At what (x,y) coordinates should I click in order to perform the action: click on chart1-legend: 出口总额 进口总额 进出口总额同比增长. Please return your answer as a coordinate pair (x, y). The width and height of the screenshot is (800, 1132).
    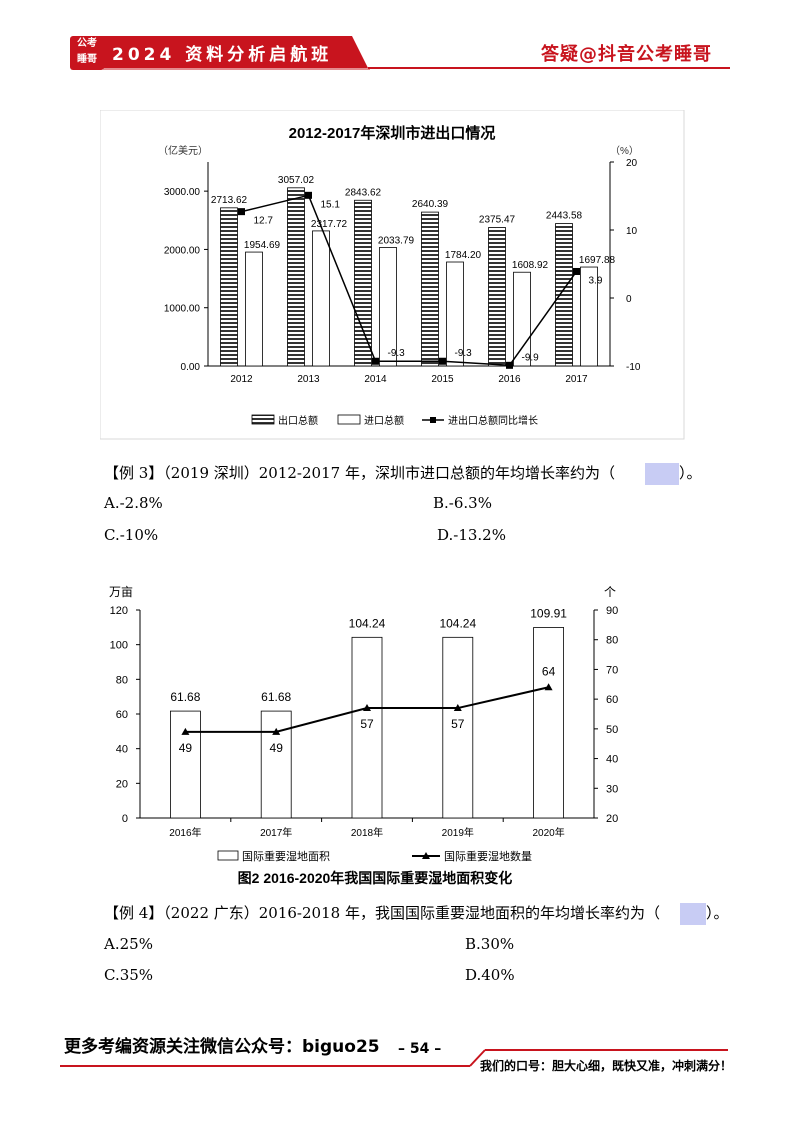
    Looking at the image, I should click on (394, 420).